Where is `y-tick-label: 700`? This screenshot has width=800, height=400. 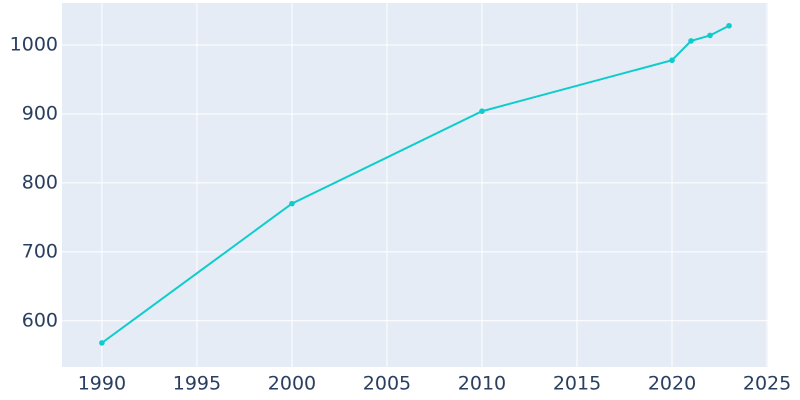 y-tick-label: 700 is located at coordinates (40, 251).